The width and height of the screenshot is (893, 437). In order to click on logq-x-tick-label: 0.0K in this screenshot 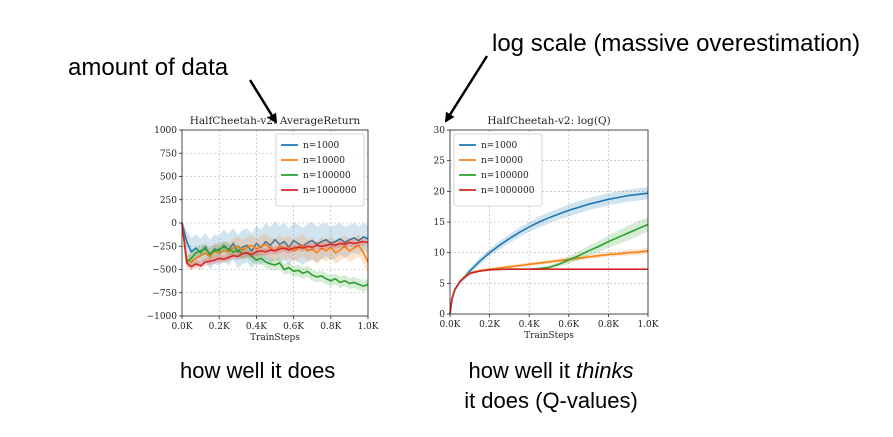, I will do `click(449, 325)`.